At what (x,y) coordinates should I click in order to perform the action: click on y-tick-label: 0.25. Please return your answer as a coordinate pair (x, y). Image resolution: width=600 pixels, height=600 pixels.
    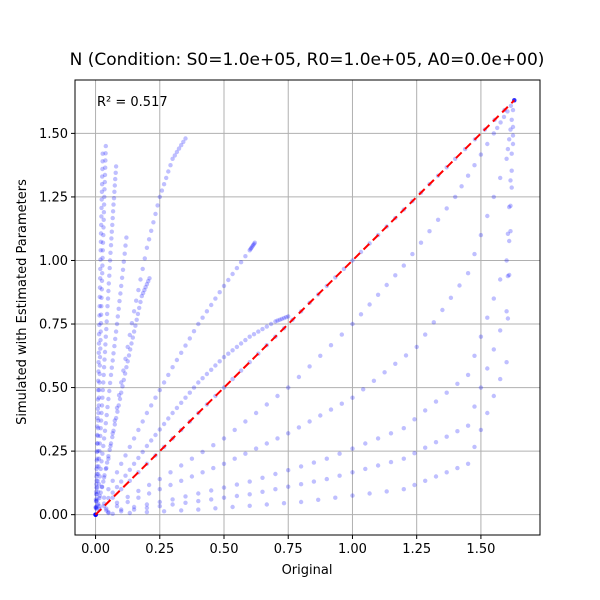
    Looking at the image, I should click on (53, 452).